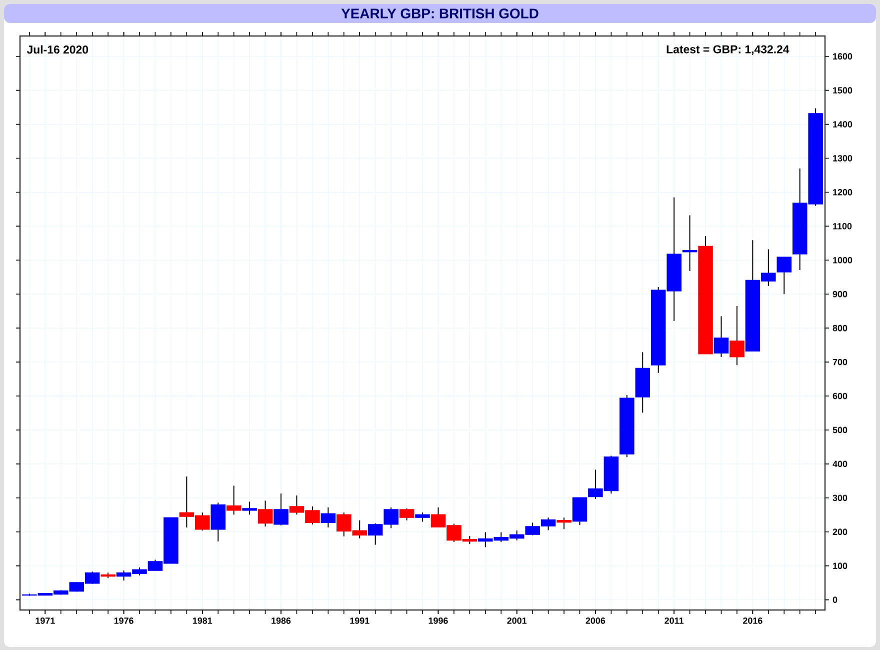  Describe the element at coordinates (202, 621) in the screenshot. I see `x-tick-label: 1981` at that location.